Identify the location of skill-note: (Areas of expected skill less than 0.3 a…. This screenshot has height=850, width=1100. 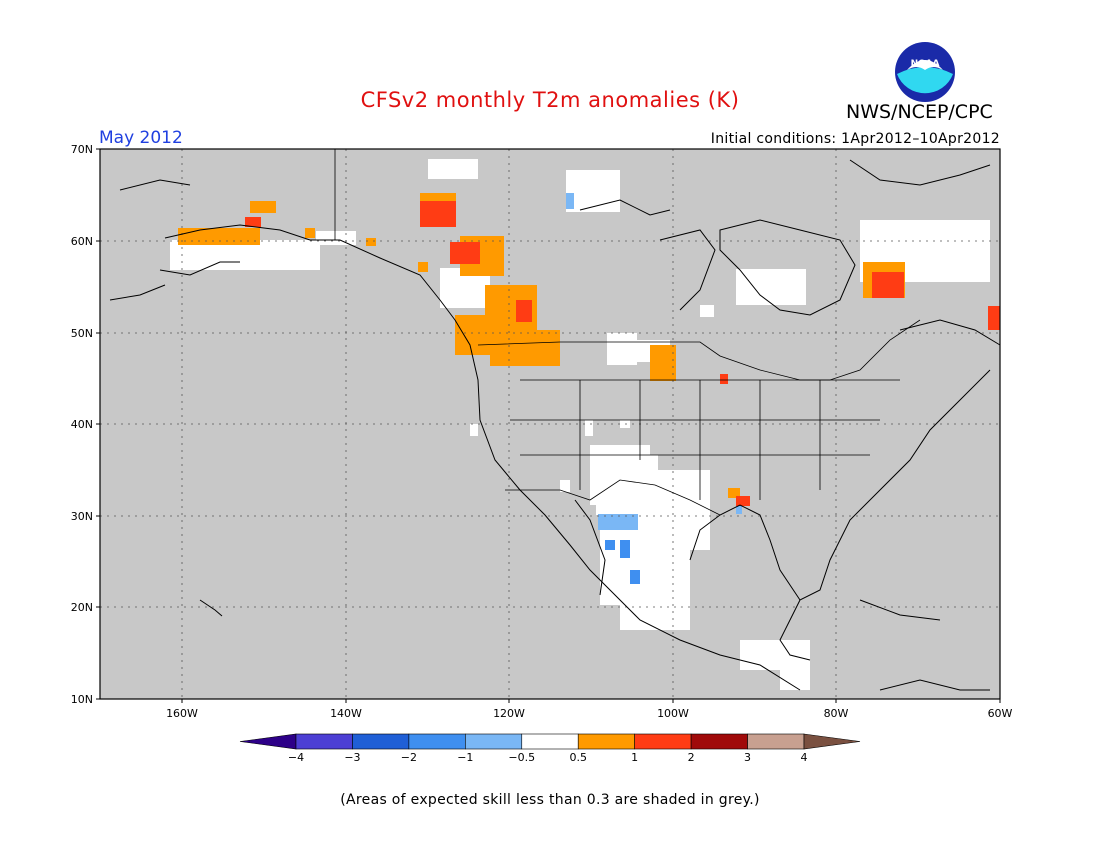
(550, 800).